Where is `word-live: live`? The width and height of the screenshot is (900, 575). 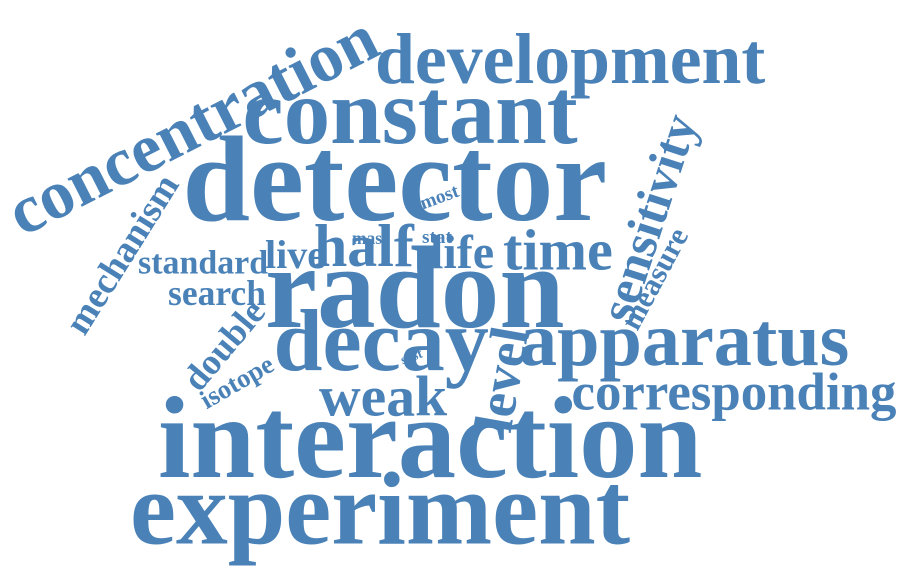
word-live: live is located at coordinates (295, 254).